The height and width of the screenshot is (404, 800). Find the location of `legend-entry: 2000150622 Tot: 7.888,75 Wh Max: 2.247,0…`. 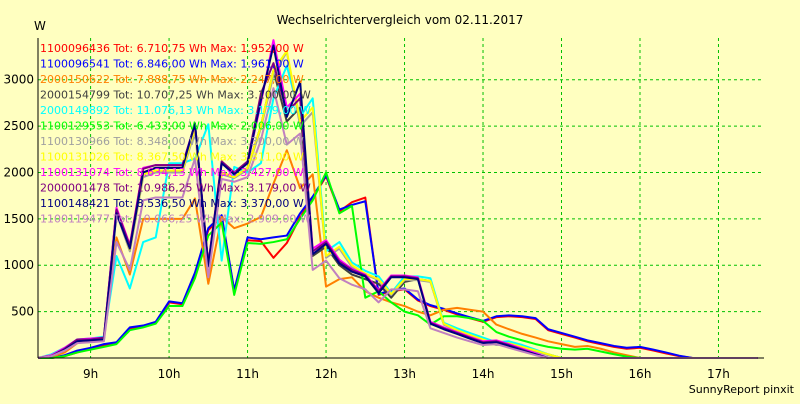

legend-entry: 2000150622 Tot: 7.888,75 Wh Max: 2.247,0… is located at coordinates (172, 79).